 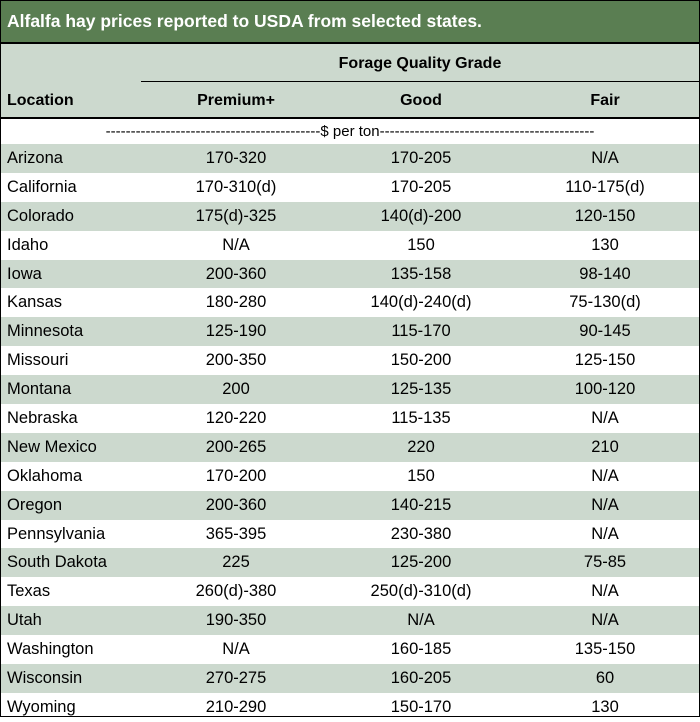 I want to click on header-divider, so click(x=350, y=118).